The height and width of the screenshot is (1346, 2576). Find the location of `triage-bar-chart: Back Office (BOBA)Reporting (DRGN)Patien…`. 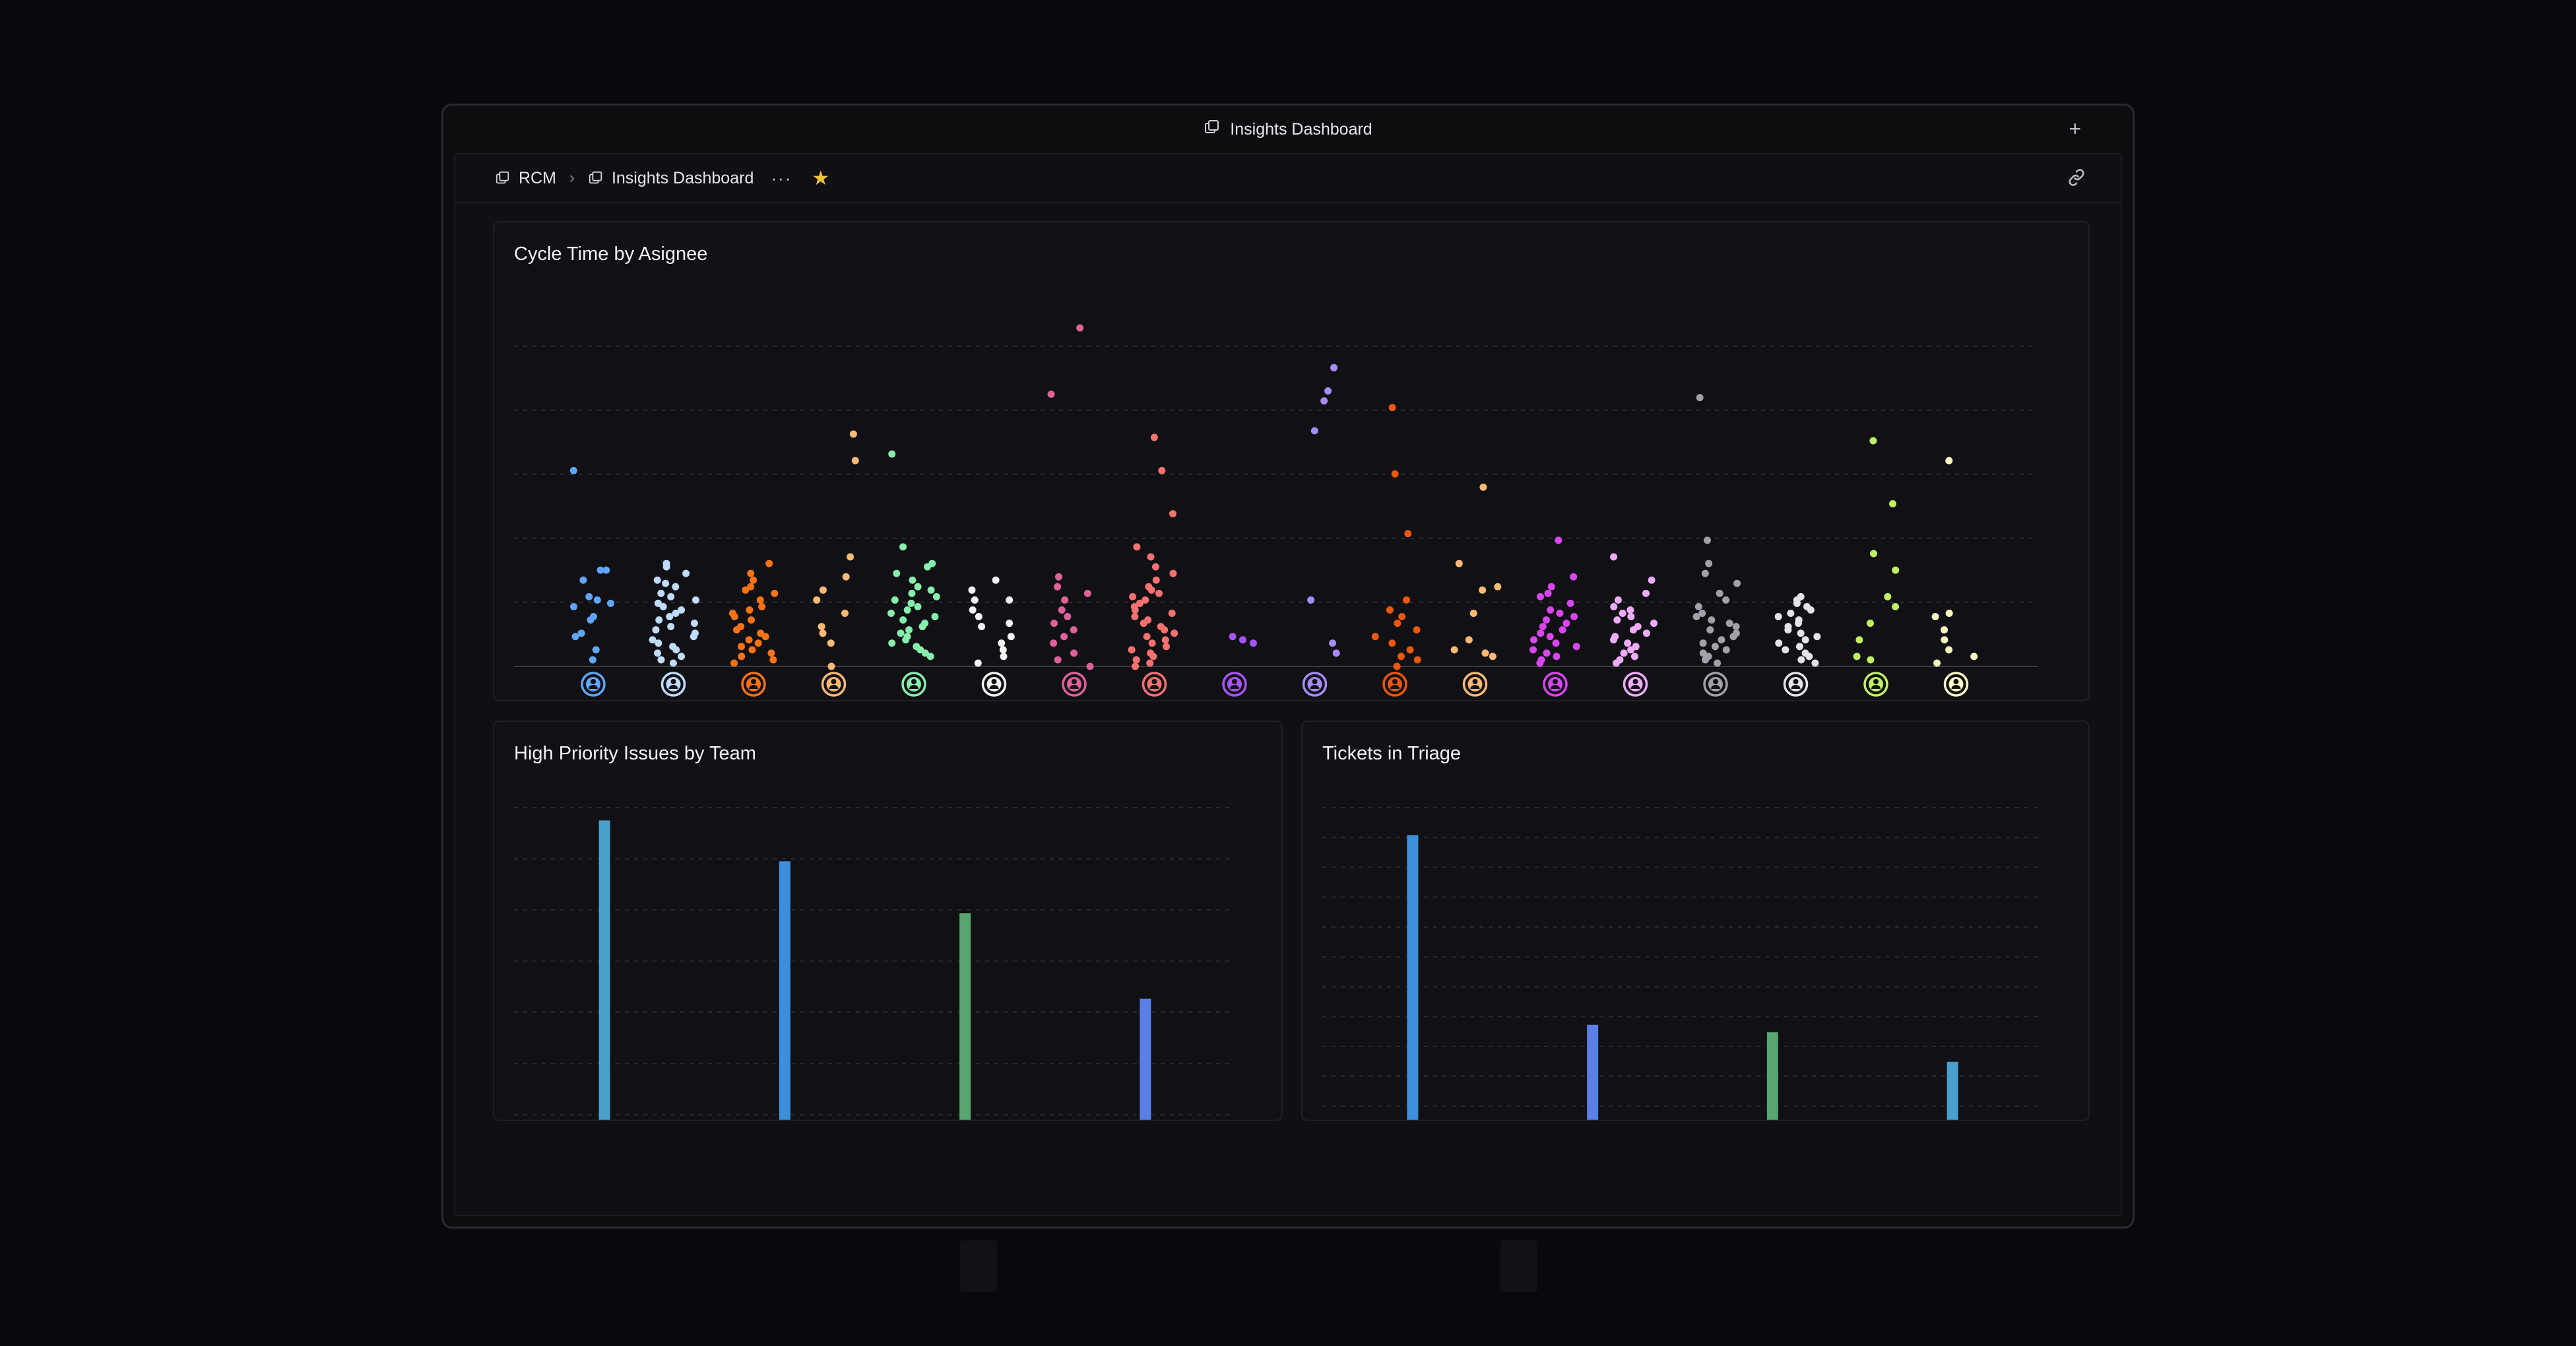

triage-bar-chart: Back Office (BOBA)Reporting (DRGN)Patien… is located at coordinates (1682, 963).